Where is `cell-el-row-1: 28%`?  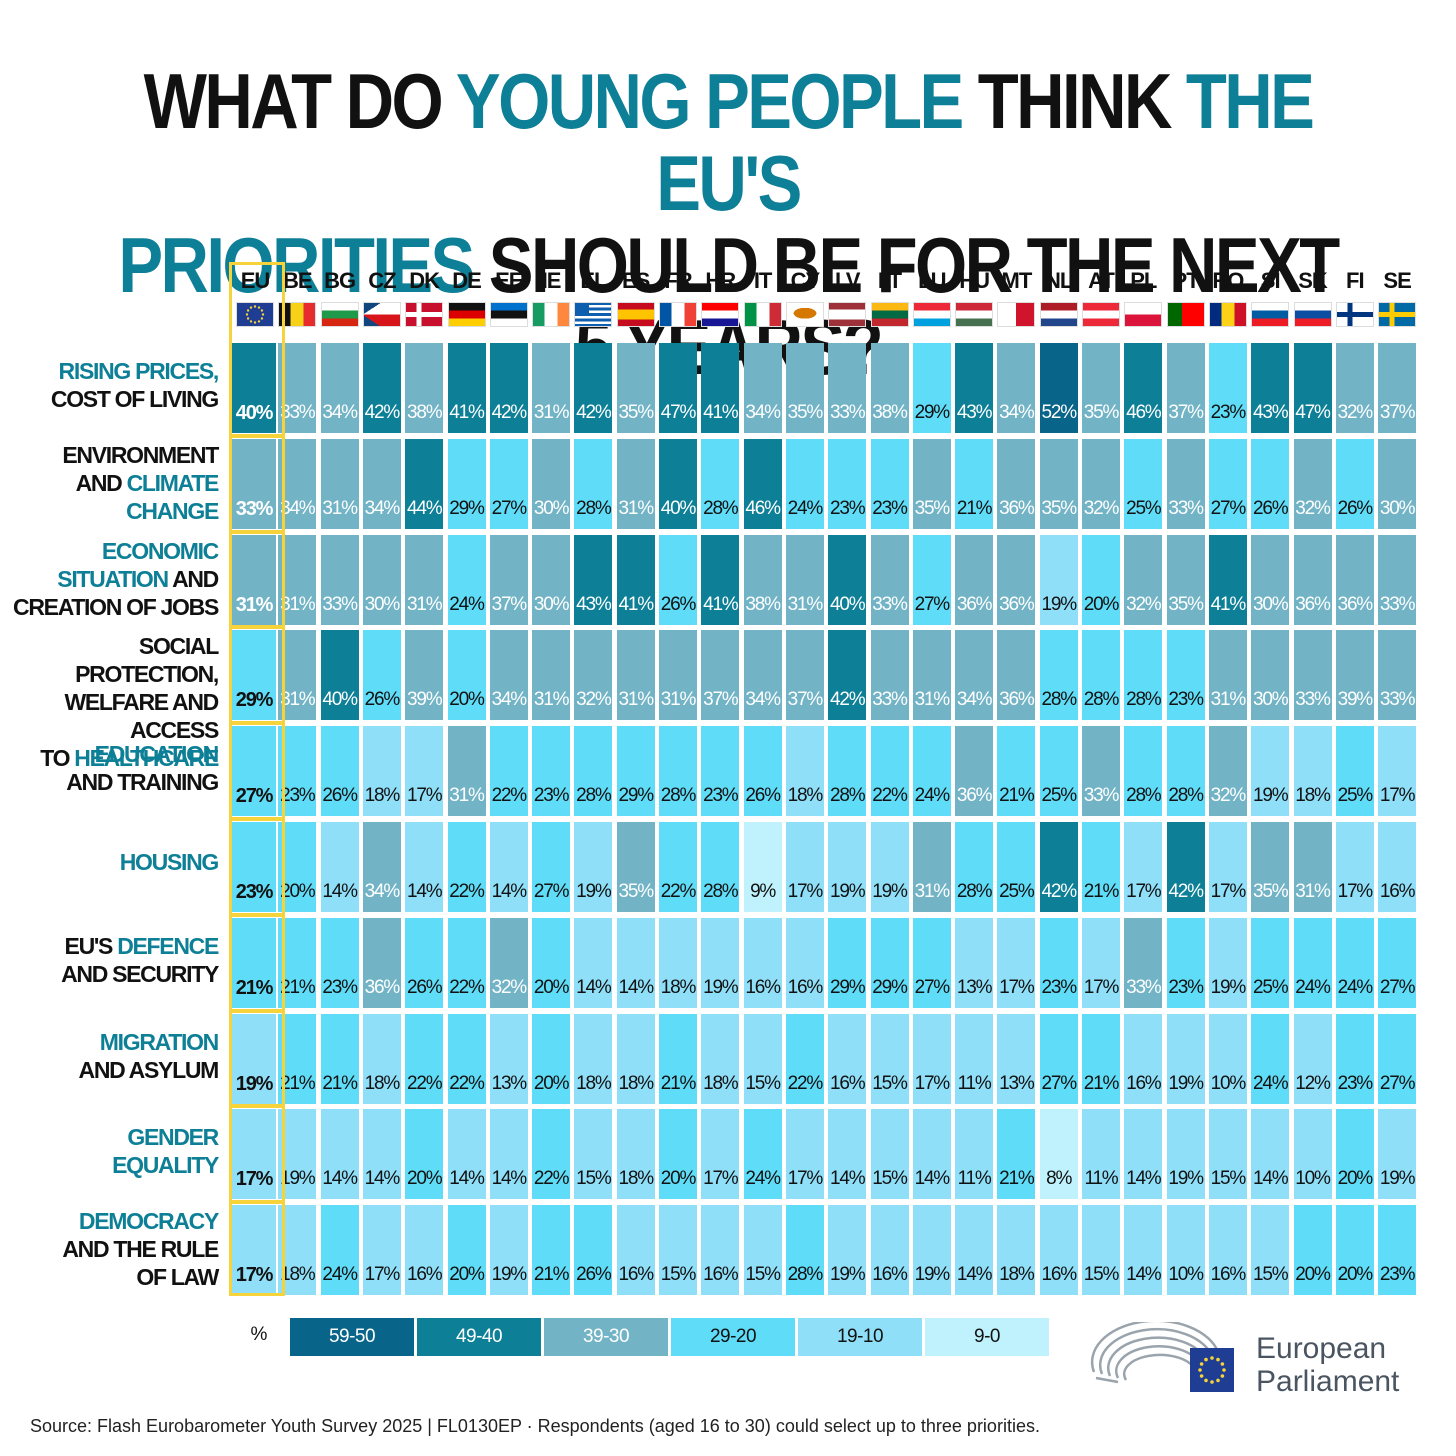
cell-el-row-1: 28% is located at coordinates (593, 483).